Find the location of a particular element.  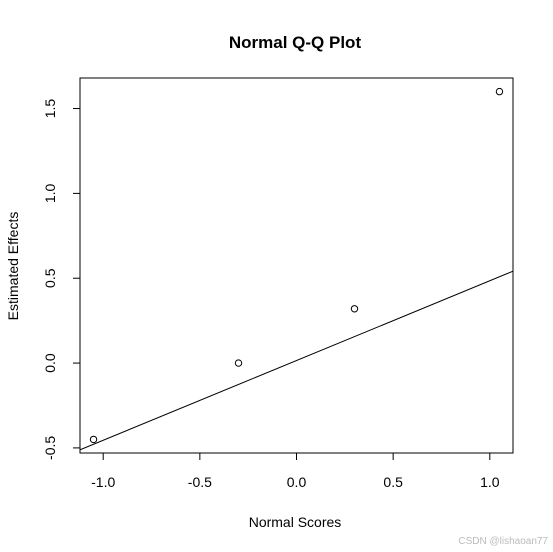

y-tick-label: 1.0 is located at coordinates (50, 193).